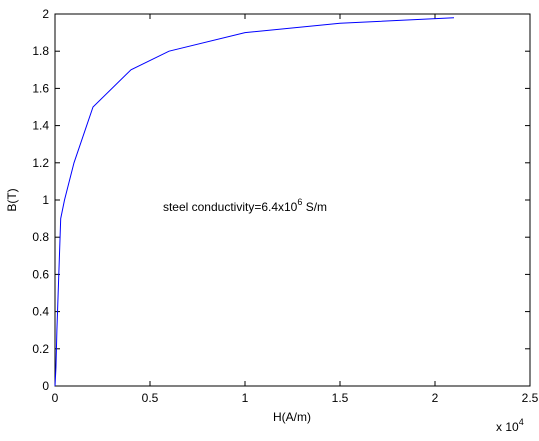  What do you see at coordinates (40, 126) in the screenshot?
I see `y-tick-label: 1.4` at bounding box center [40, 126].